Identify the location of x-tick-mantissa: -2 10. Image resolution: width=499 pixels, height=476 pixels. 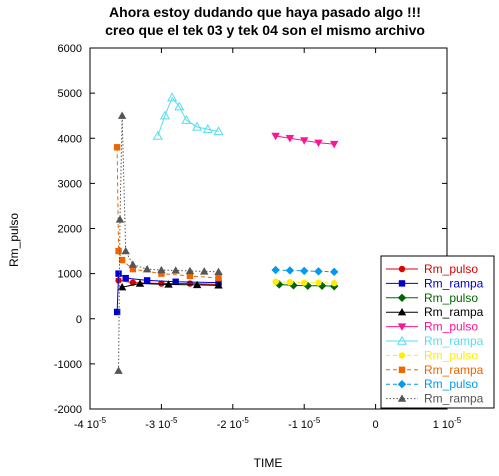
(229, 425).